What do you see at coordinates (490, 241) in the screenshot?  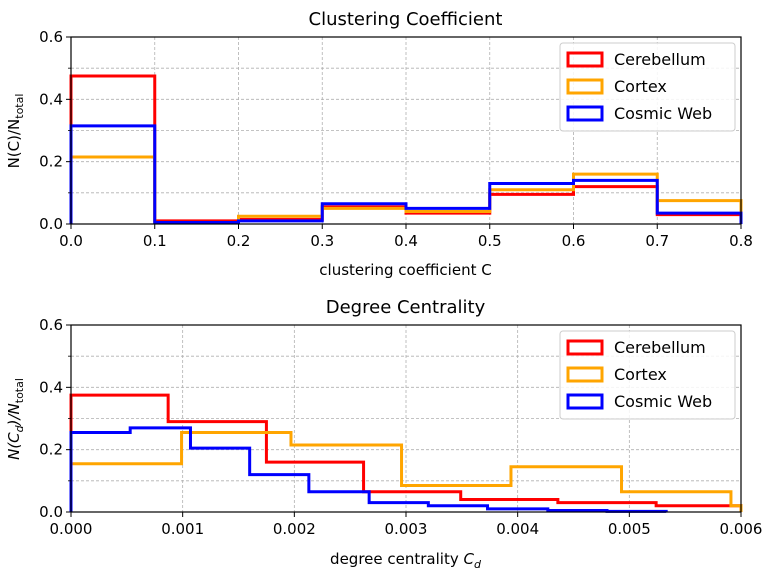 I see `x-tick-label: 0.5` at bounding box center [490, 241].